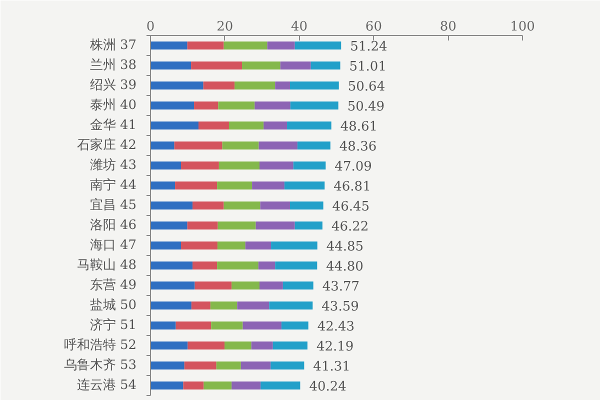 The width and height of the screenshot is (600, 400). What do you see at coordinates (367, 67) in the screenshot?
I see `total-label: 51.01` at bounding box center [367, 67].